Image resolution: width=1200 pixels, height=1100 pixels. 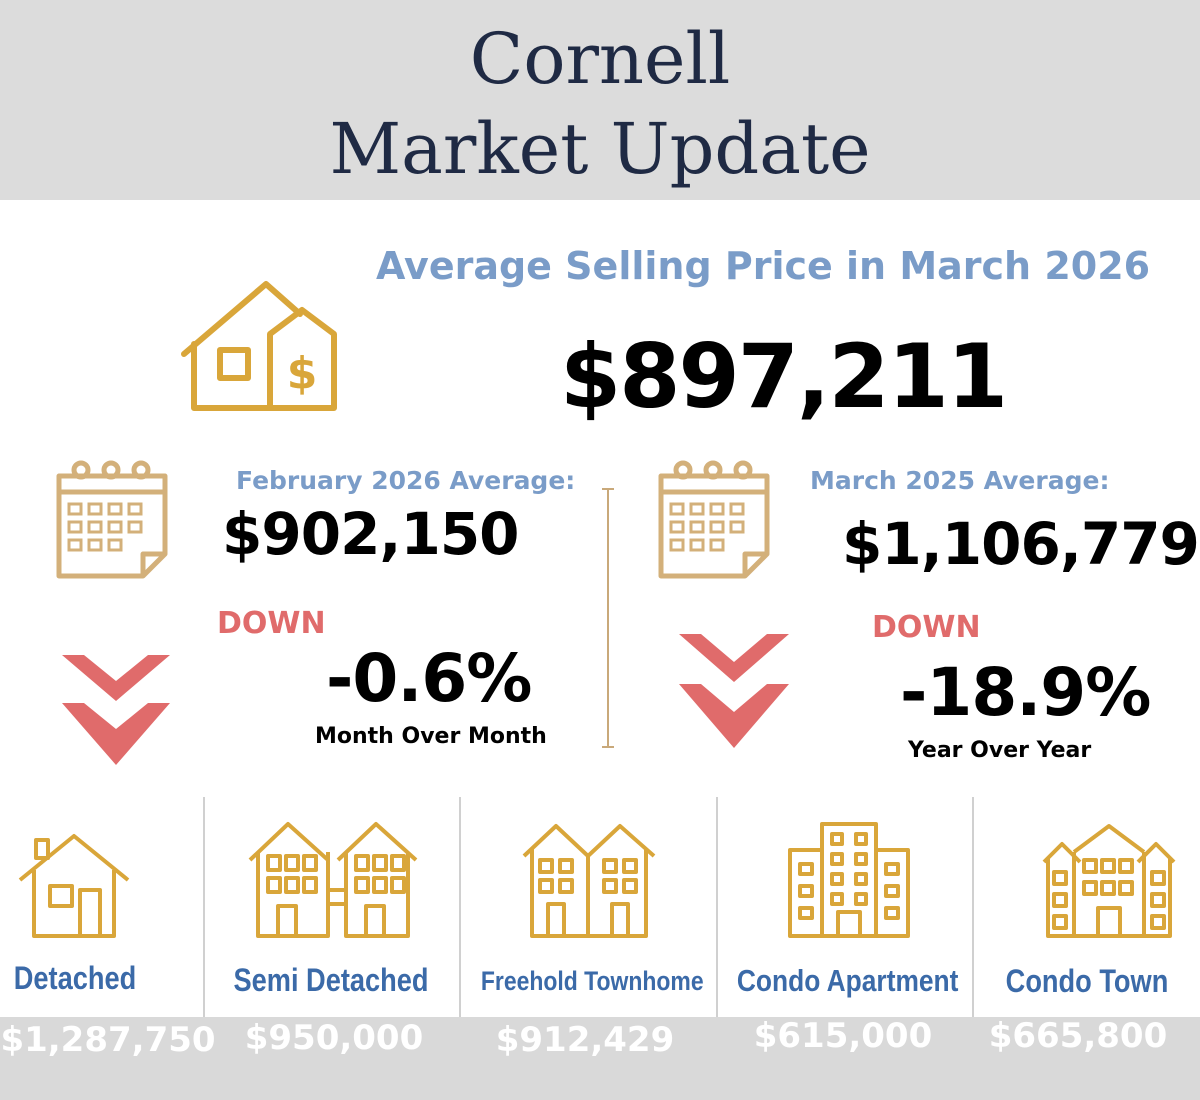 I want to click on year-change: -18.9%, so click(x=1025, y=692).